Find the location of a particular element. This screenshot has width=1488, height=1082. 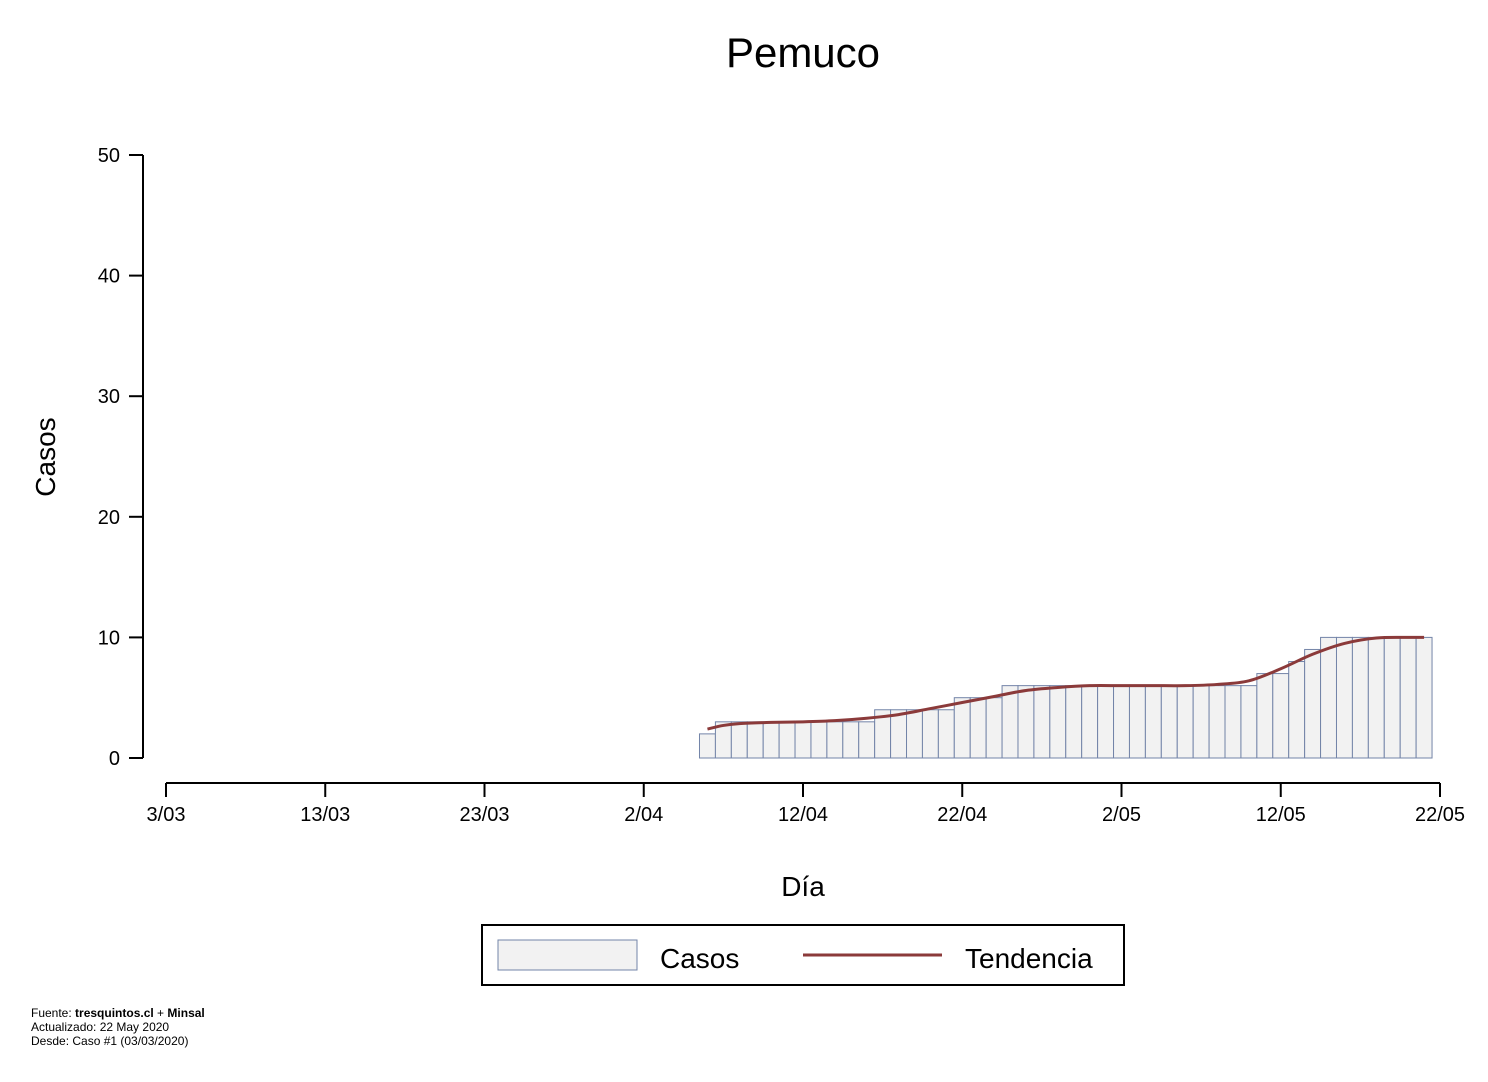

y-tick-label: 50 is located at coordinates (109, 156).